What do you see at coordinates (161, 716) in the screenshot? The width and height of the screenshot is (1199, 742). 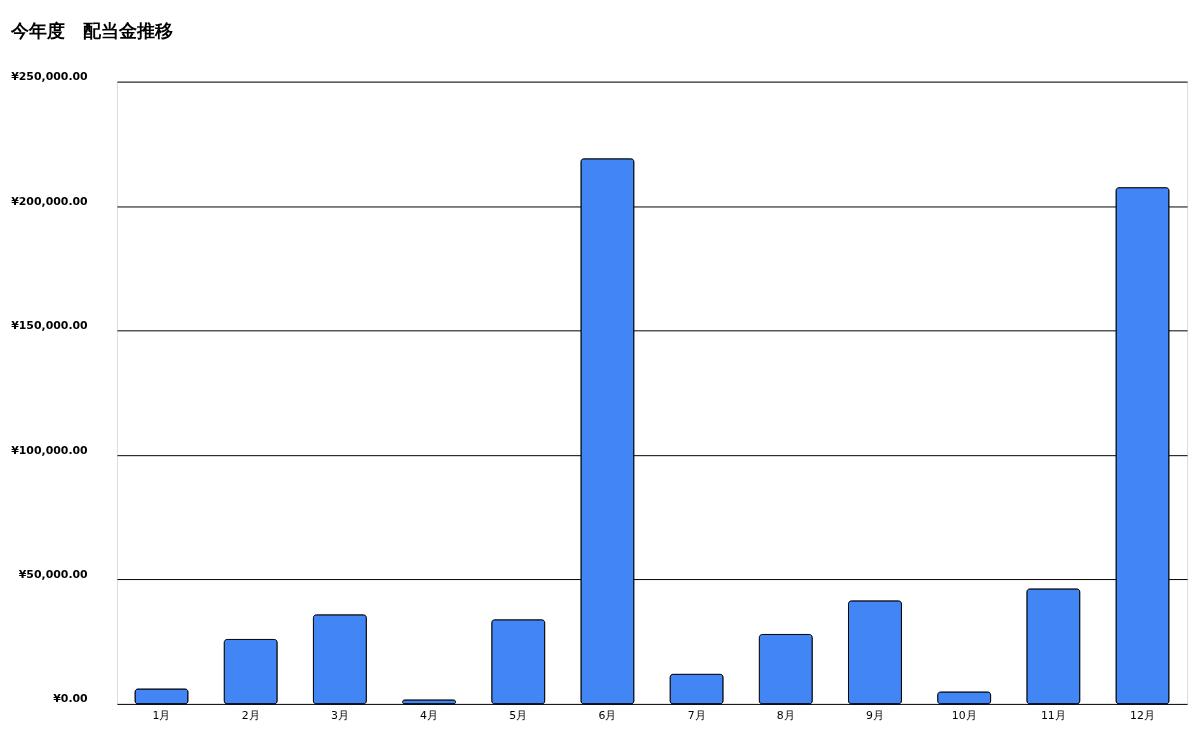 I see `x-tick-label: 1月` at bounding box center [161, 716].